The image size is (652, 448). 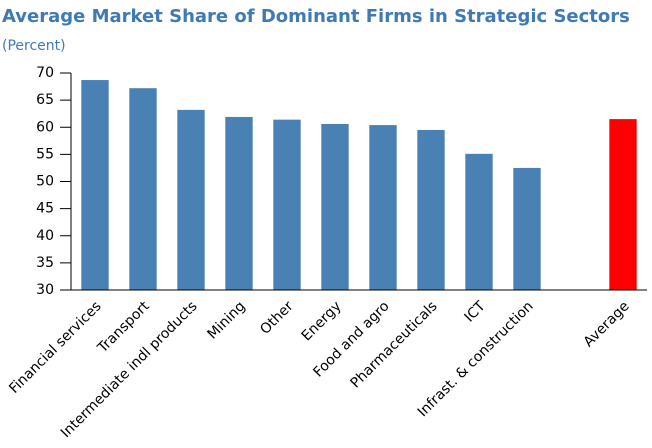 What do you see at coordinates (45, 73) in the screenshot?
I see `y-tick-label: 70` at bounding box center [45, 73].